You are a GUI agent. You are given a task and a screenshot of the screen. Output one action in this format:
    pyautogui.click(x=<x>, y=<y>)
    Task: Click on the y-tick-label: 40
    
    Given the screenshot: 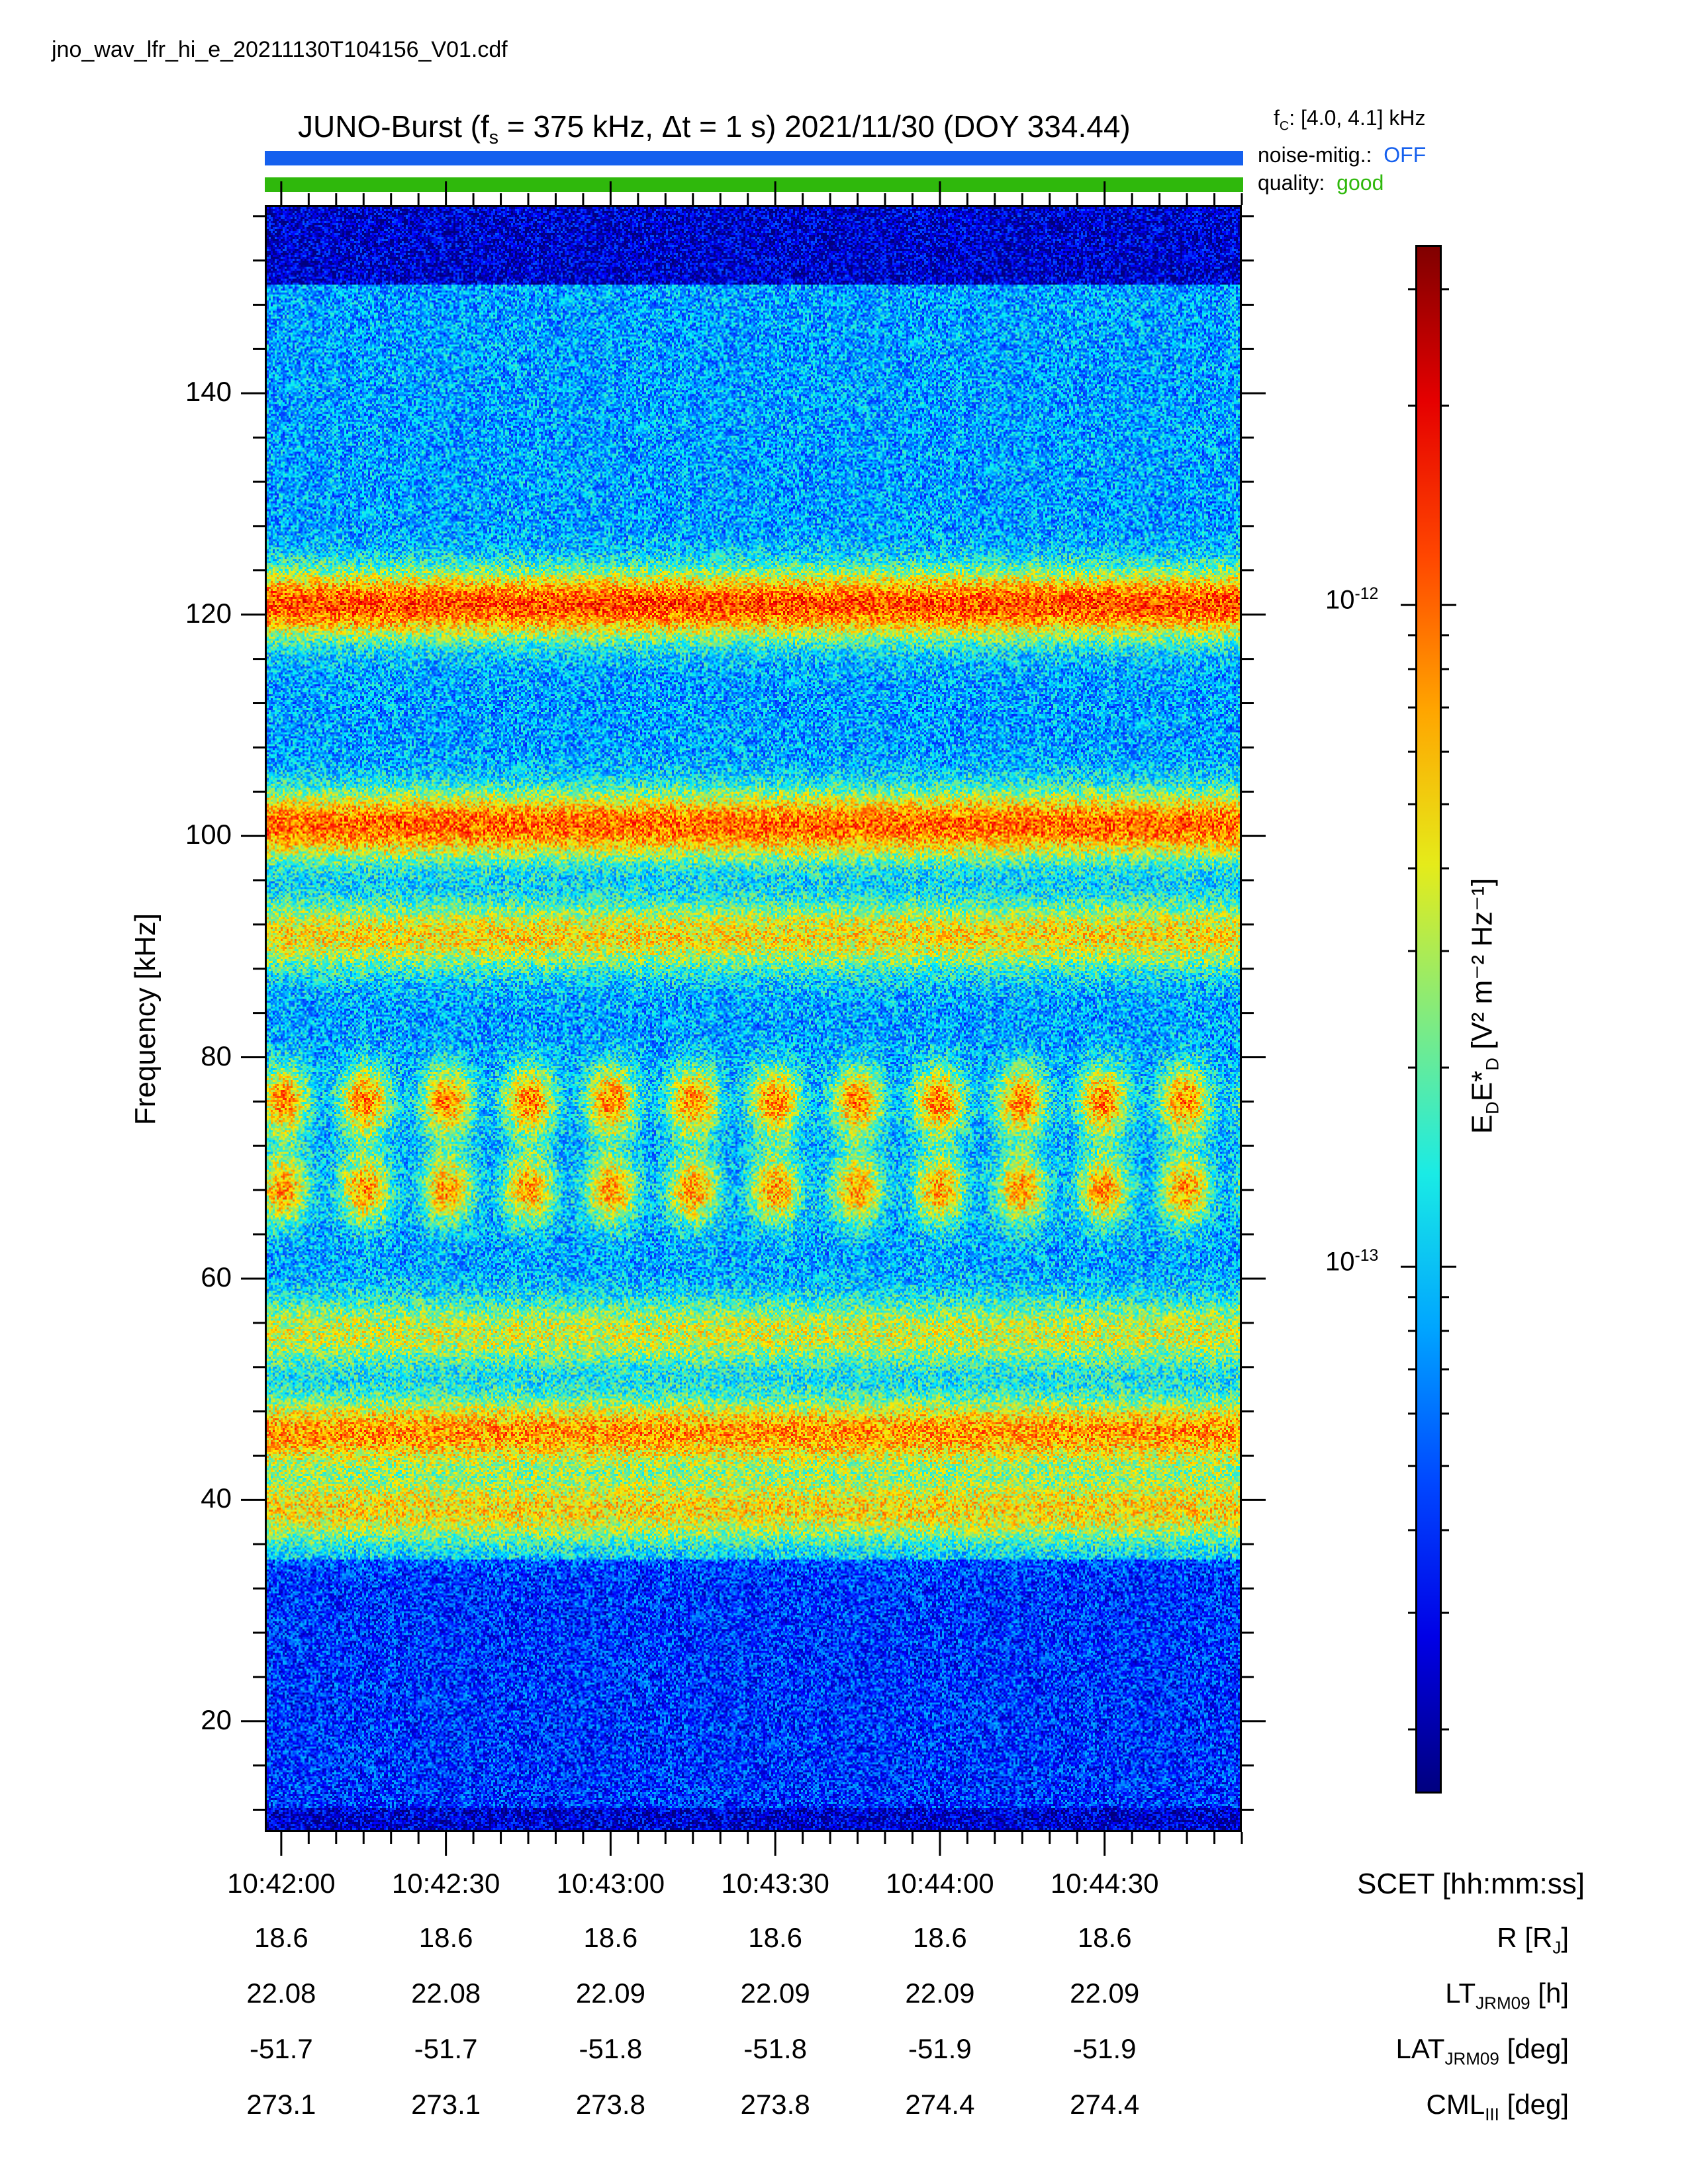 What is the action you would take?
    pyautogui.click(x=216, y=1498)
    